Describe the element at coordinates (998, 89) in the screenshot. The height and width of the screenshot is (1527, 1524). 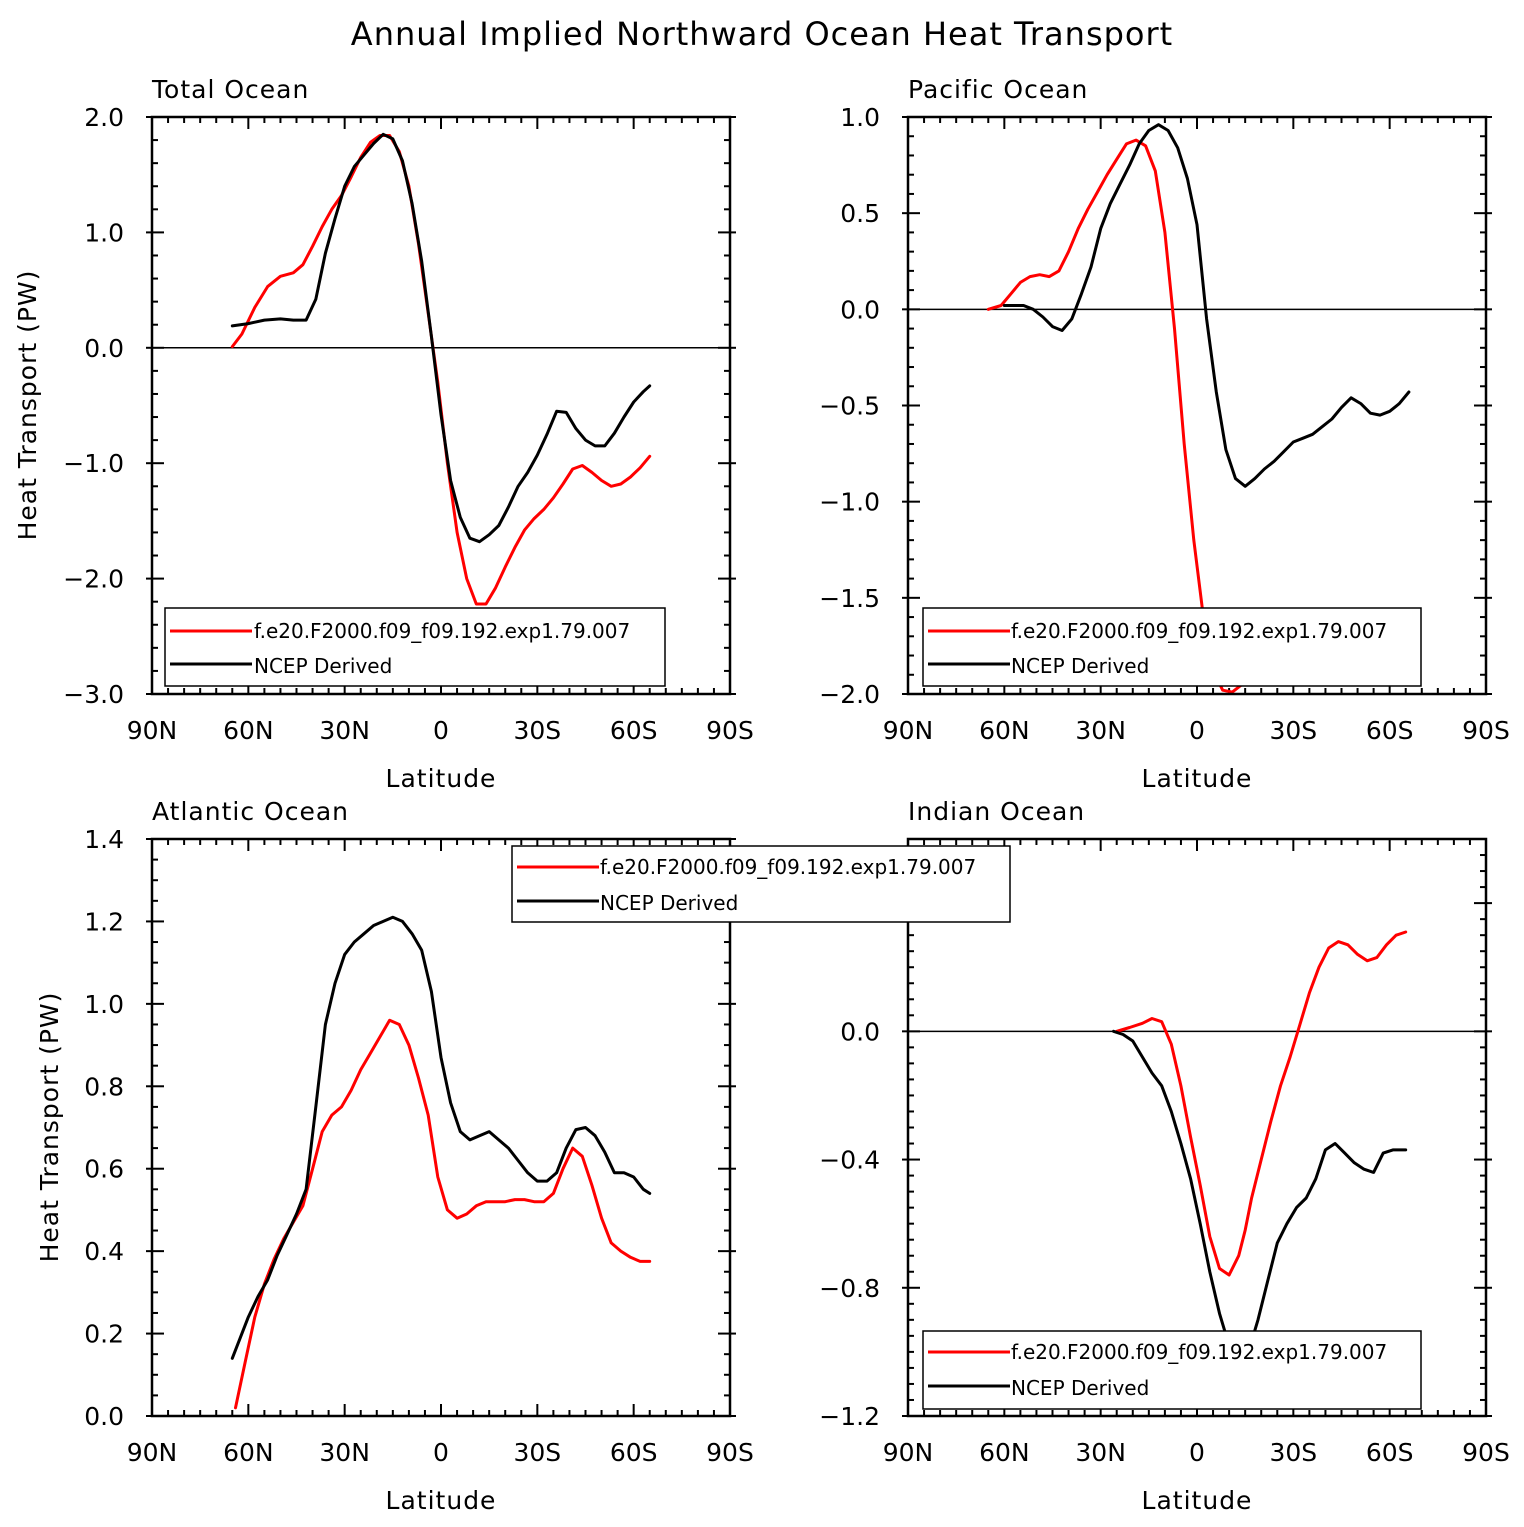
I see `panel-title: Pacific Ocean` at that location.